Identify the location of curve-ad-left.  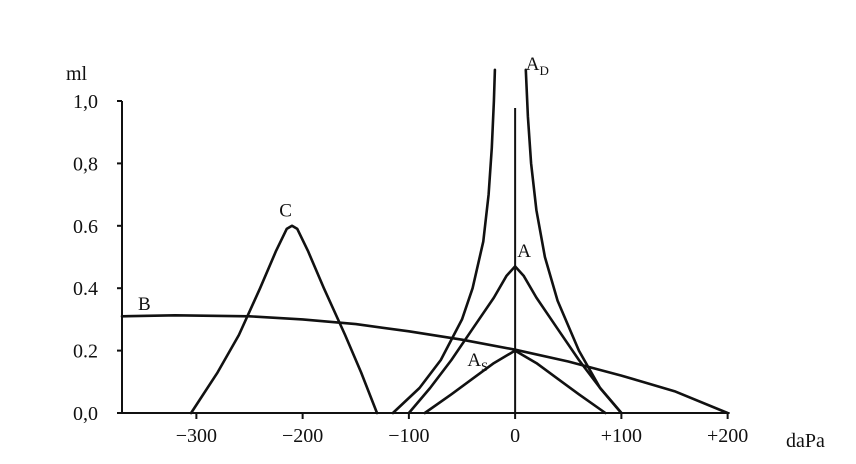
(444, 241).